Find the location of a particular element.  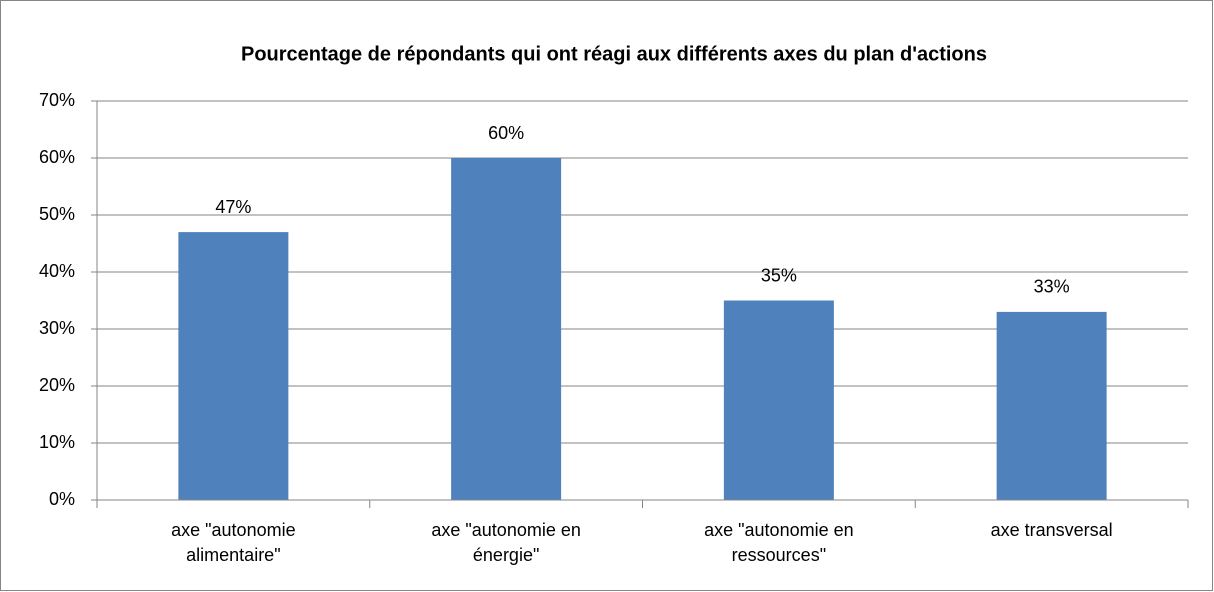

y-tick-label: 50% is located at coordinates (57, 214).